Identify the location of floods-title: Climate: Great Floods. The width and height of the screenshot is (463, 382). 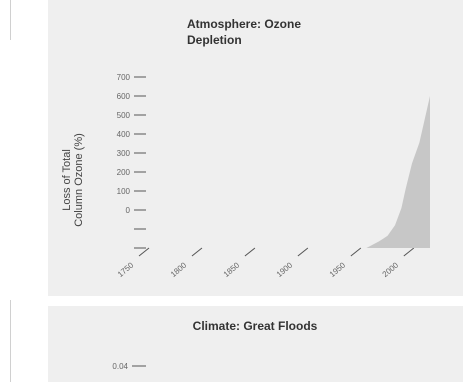
(255, 326).